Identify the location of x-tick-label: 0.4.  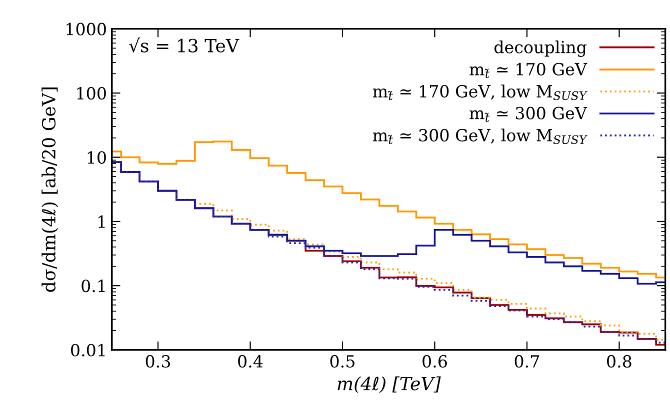
(250, 361).